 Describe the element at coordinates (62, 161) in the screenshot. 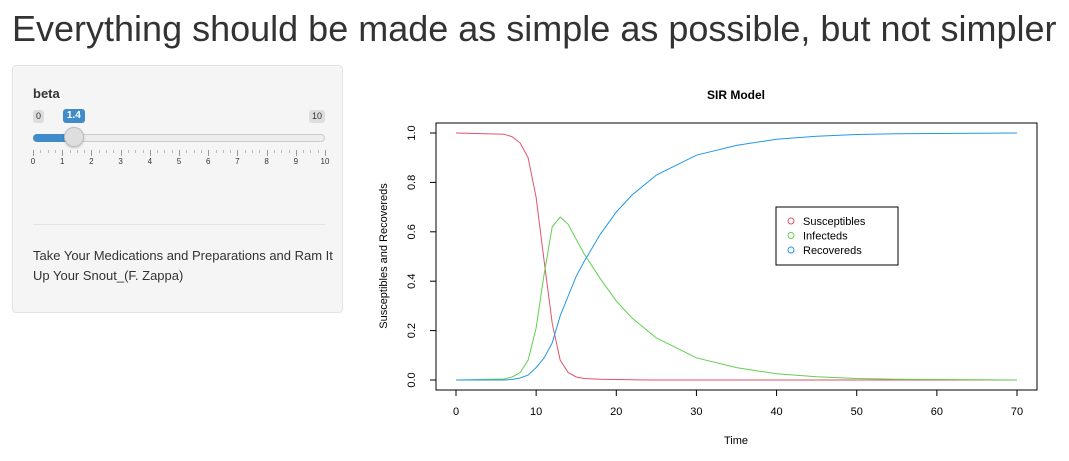

I see `slider-grid-label: 1` at that location.